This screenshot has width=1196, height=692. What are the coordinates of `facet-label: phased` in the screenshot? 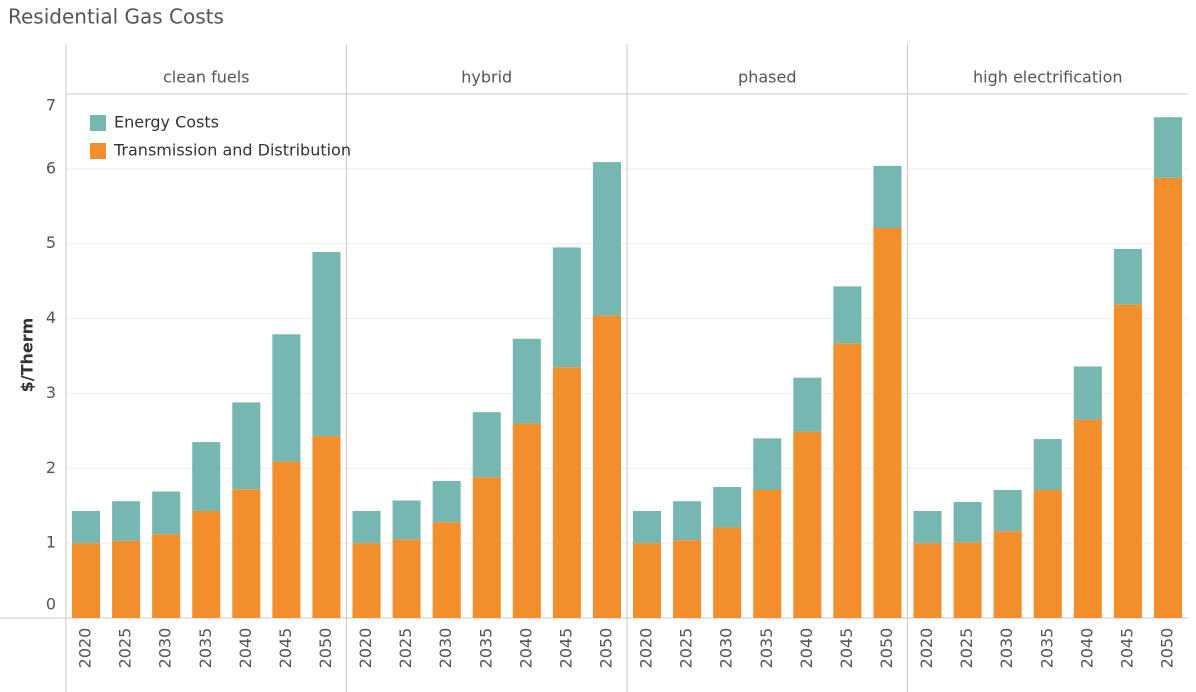 It's located at (767, 77).